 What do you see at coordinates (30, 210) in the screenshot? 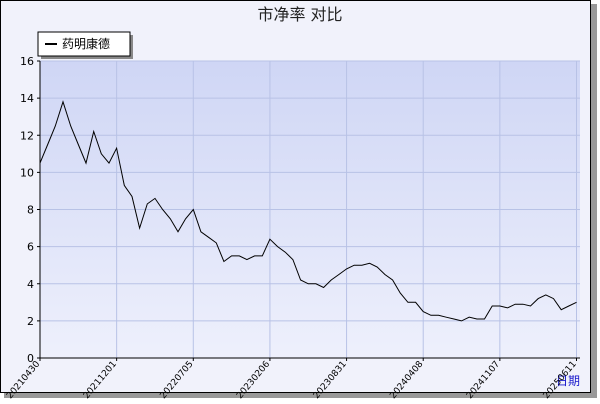
I see `y-tick-label: 8` at bounding box center [30, 210].